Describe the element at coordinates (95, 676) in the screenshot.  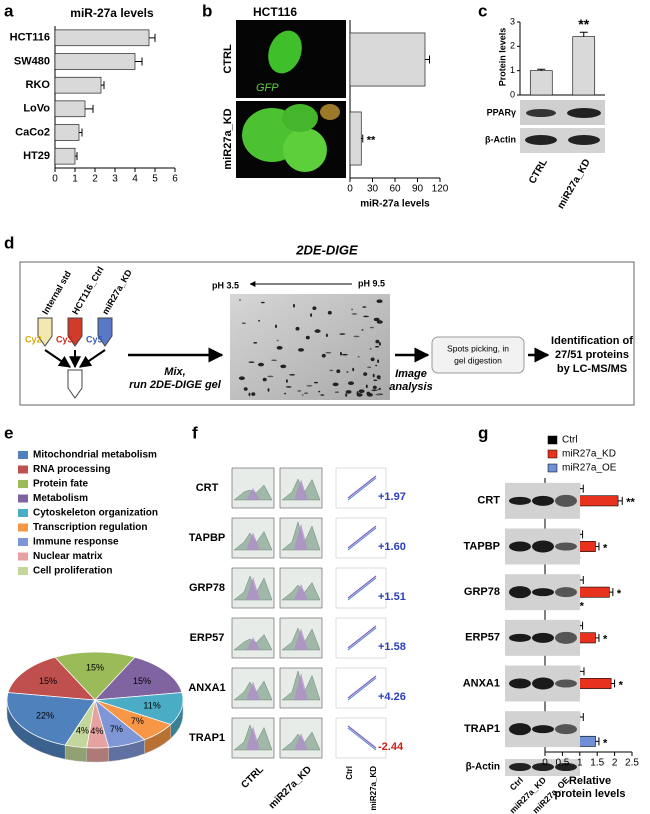
I see `pie-slice` at that location.